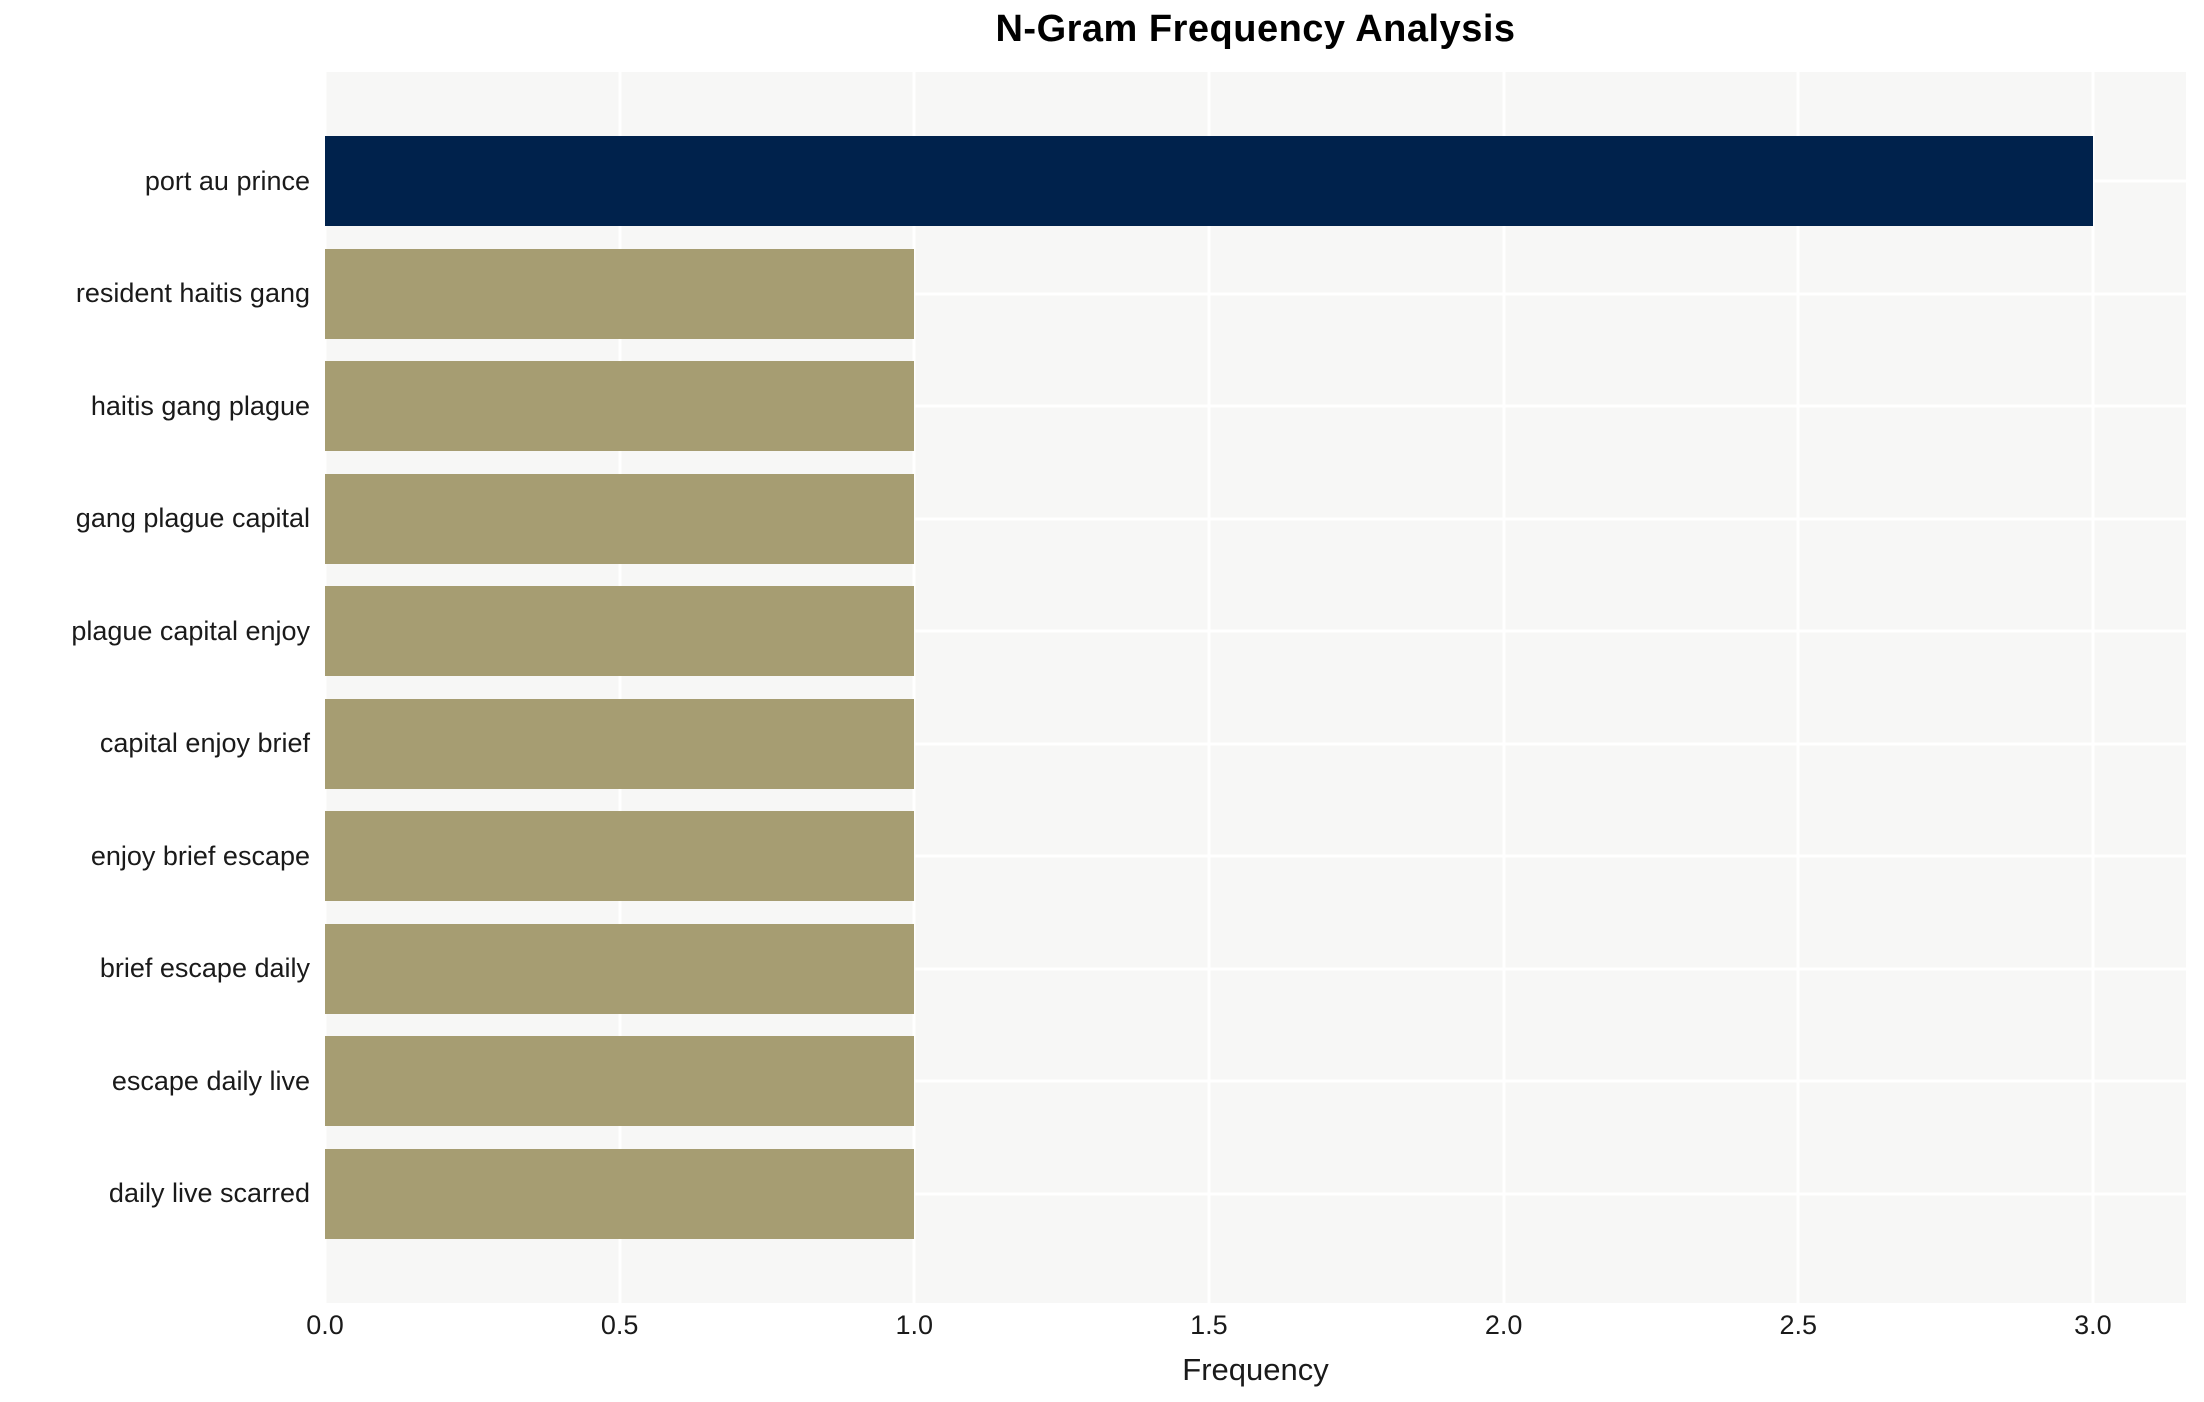  Describe the element at coordinates (2093, 1325) in the screenshot. I see `x-tick-label: 3.0` at that location.